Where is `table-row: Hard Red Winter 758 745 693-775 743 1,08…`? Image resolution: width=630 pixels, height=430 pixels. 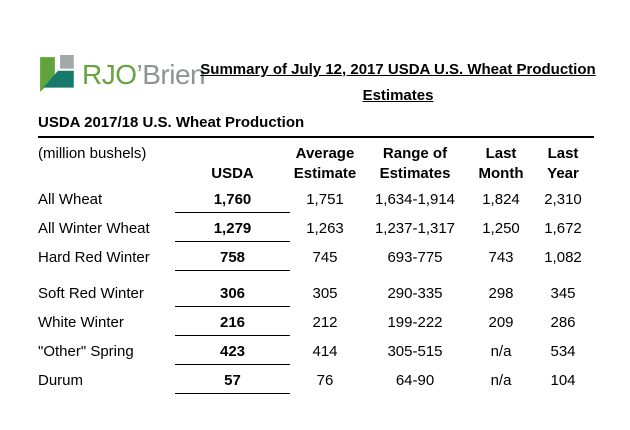
table-row: Hard Red Winter 758 745 693-775 743 1,08… is located at coordinates (316, 263).